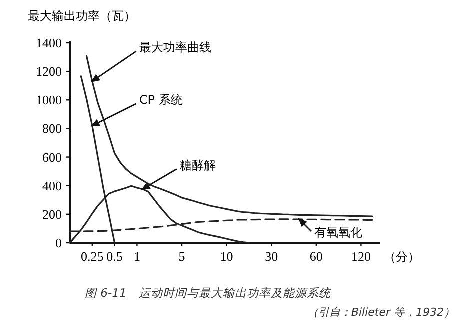 This screenshot has height=325, width=472. I want to click on y-tick-label: 200, so click(52, 214).